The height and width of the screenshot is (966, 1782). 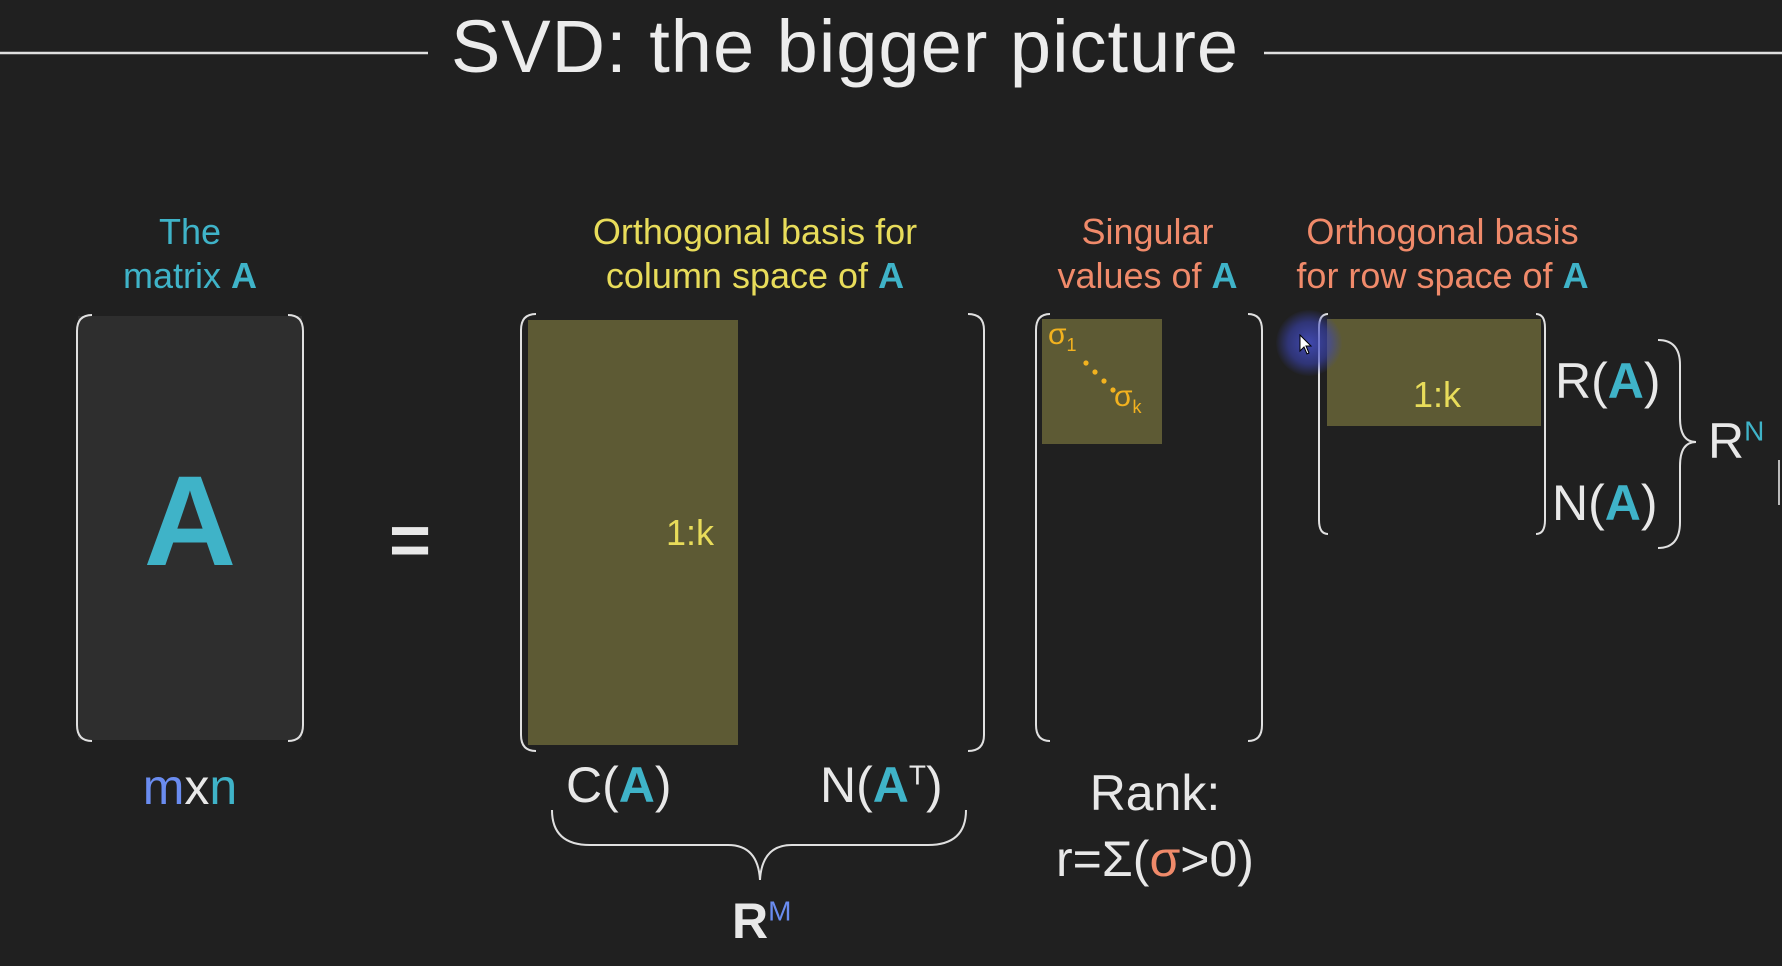 I want to click on equals-sign: =, so click(x=410, y=541).